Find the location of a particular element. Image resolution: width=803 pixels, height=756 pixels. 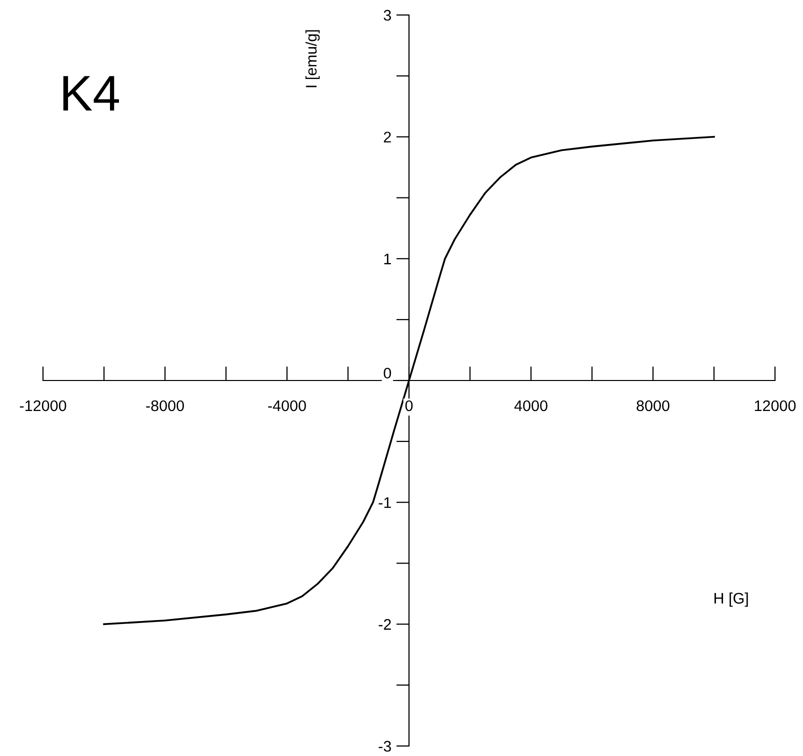

x-tick-label: -4000 is located at coordinates (287, 406).